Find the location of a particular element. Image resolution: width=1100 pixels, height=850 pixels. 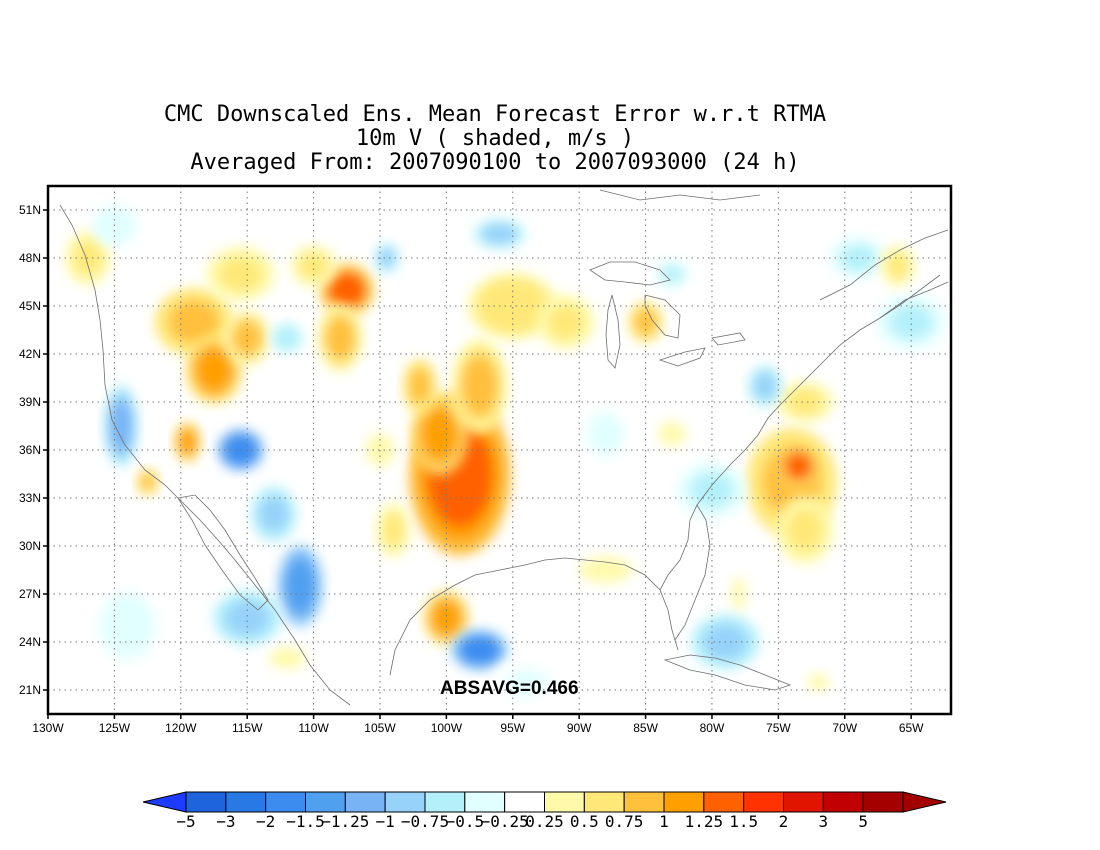

lake-erie is located at coordinates (682, 357).